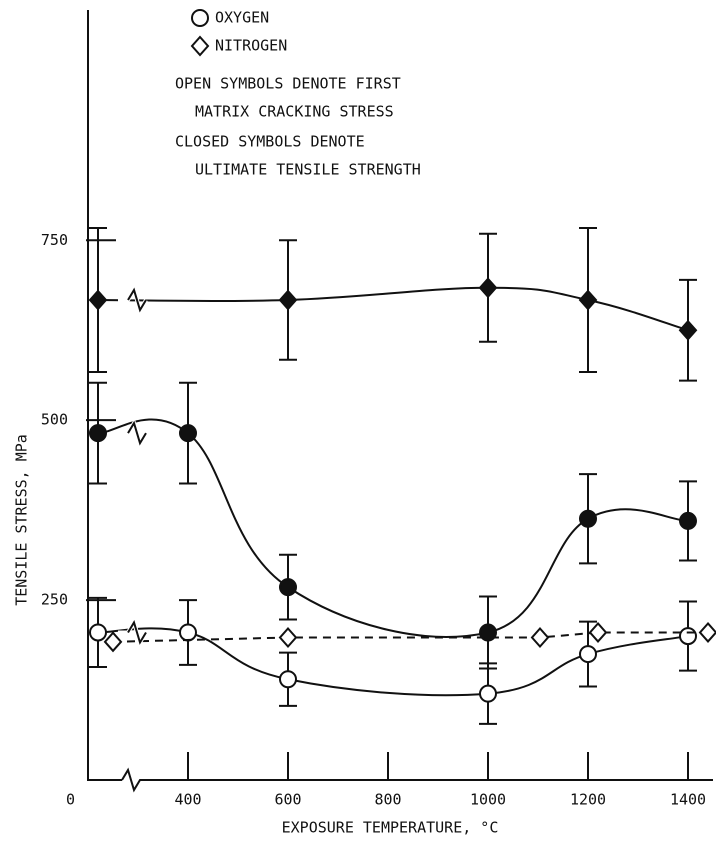 The height and width of the screenshot is (843, 716). I want to click on x-tick-label: 1400, so click(688, 800).